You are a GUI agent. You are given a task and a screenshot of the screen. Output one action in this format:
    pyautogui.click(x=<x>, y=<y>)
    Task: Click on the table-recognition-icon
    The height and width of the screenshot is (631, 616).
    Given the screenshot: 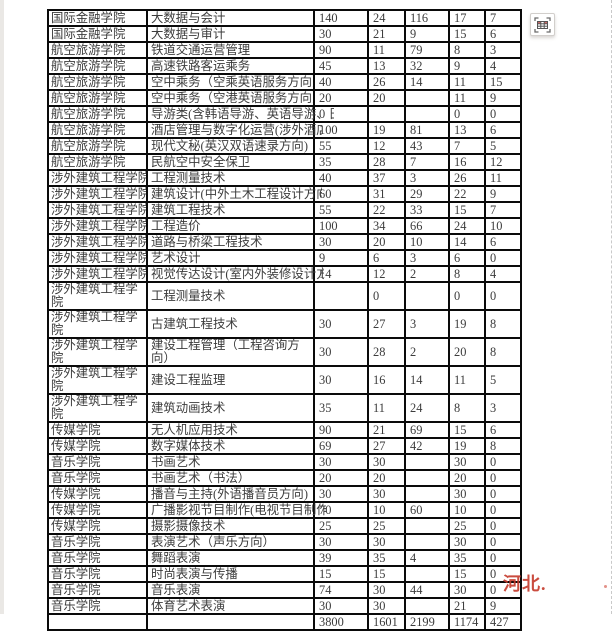 What is the action you would take?
    pyautogui.click(x=542, y=24)
    